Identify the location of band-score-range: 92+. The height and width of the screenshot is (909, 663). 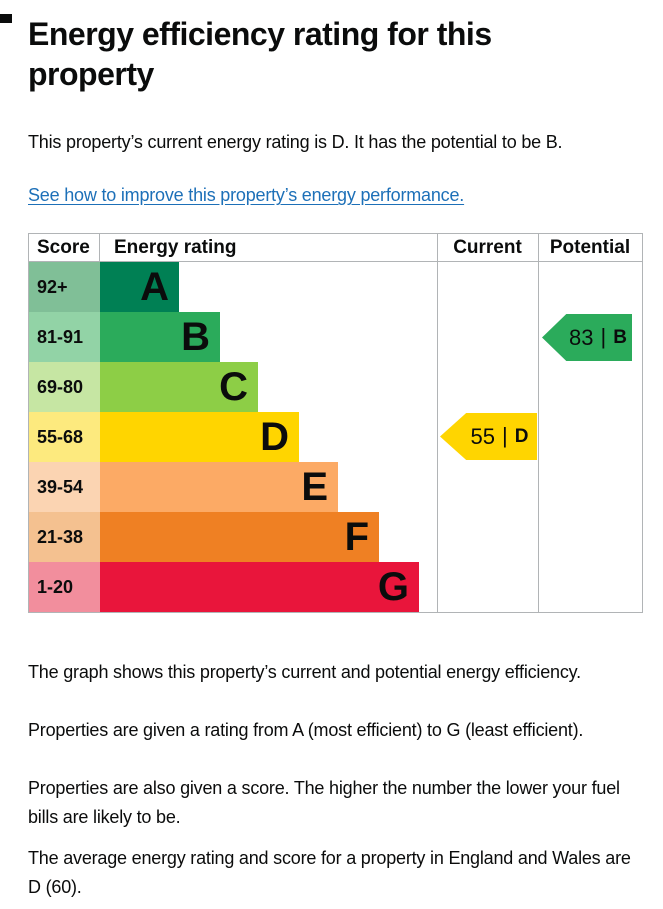
(64, 287).